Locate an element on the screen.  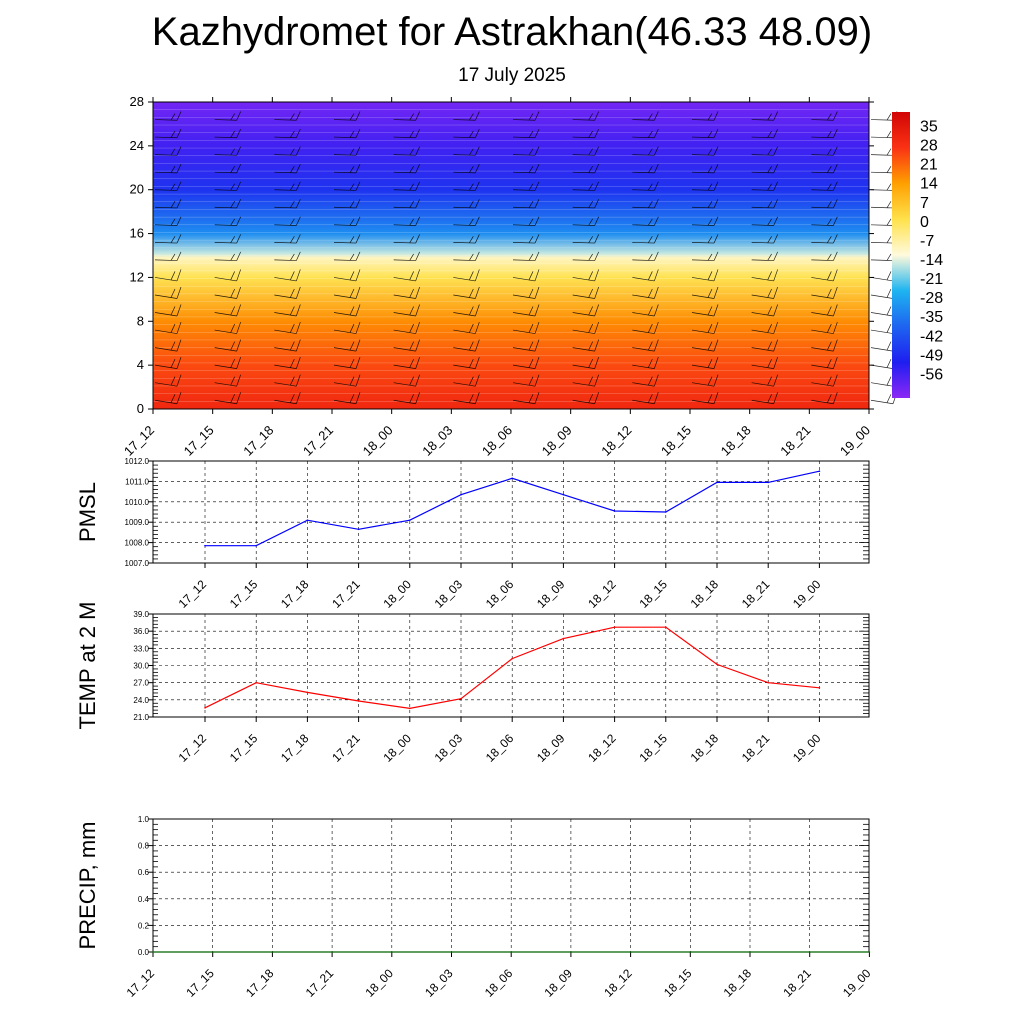
y-tick-label: 1010.0 is located at coordinates (137, 502).